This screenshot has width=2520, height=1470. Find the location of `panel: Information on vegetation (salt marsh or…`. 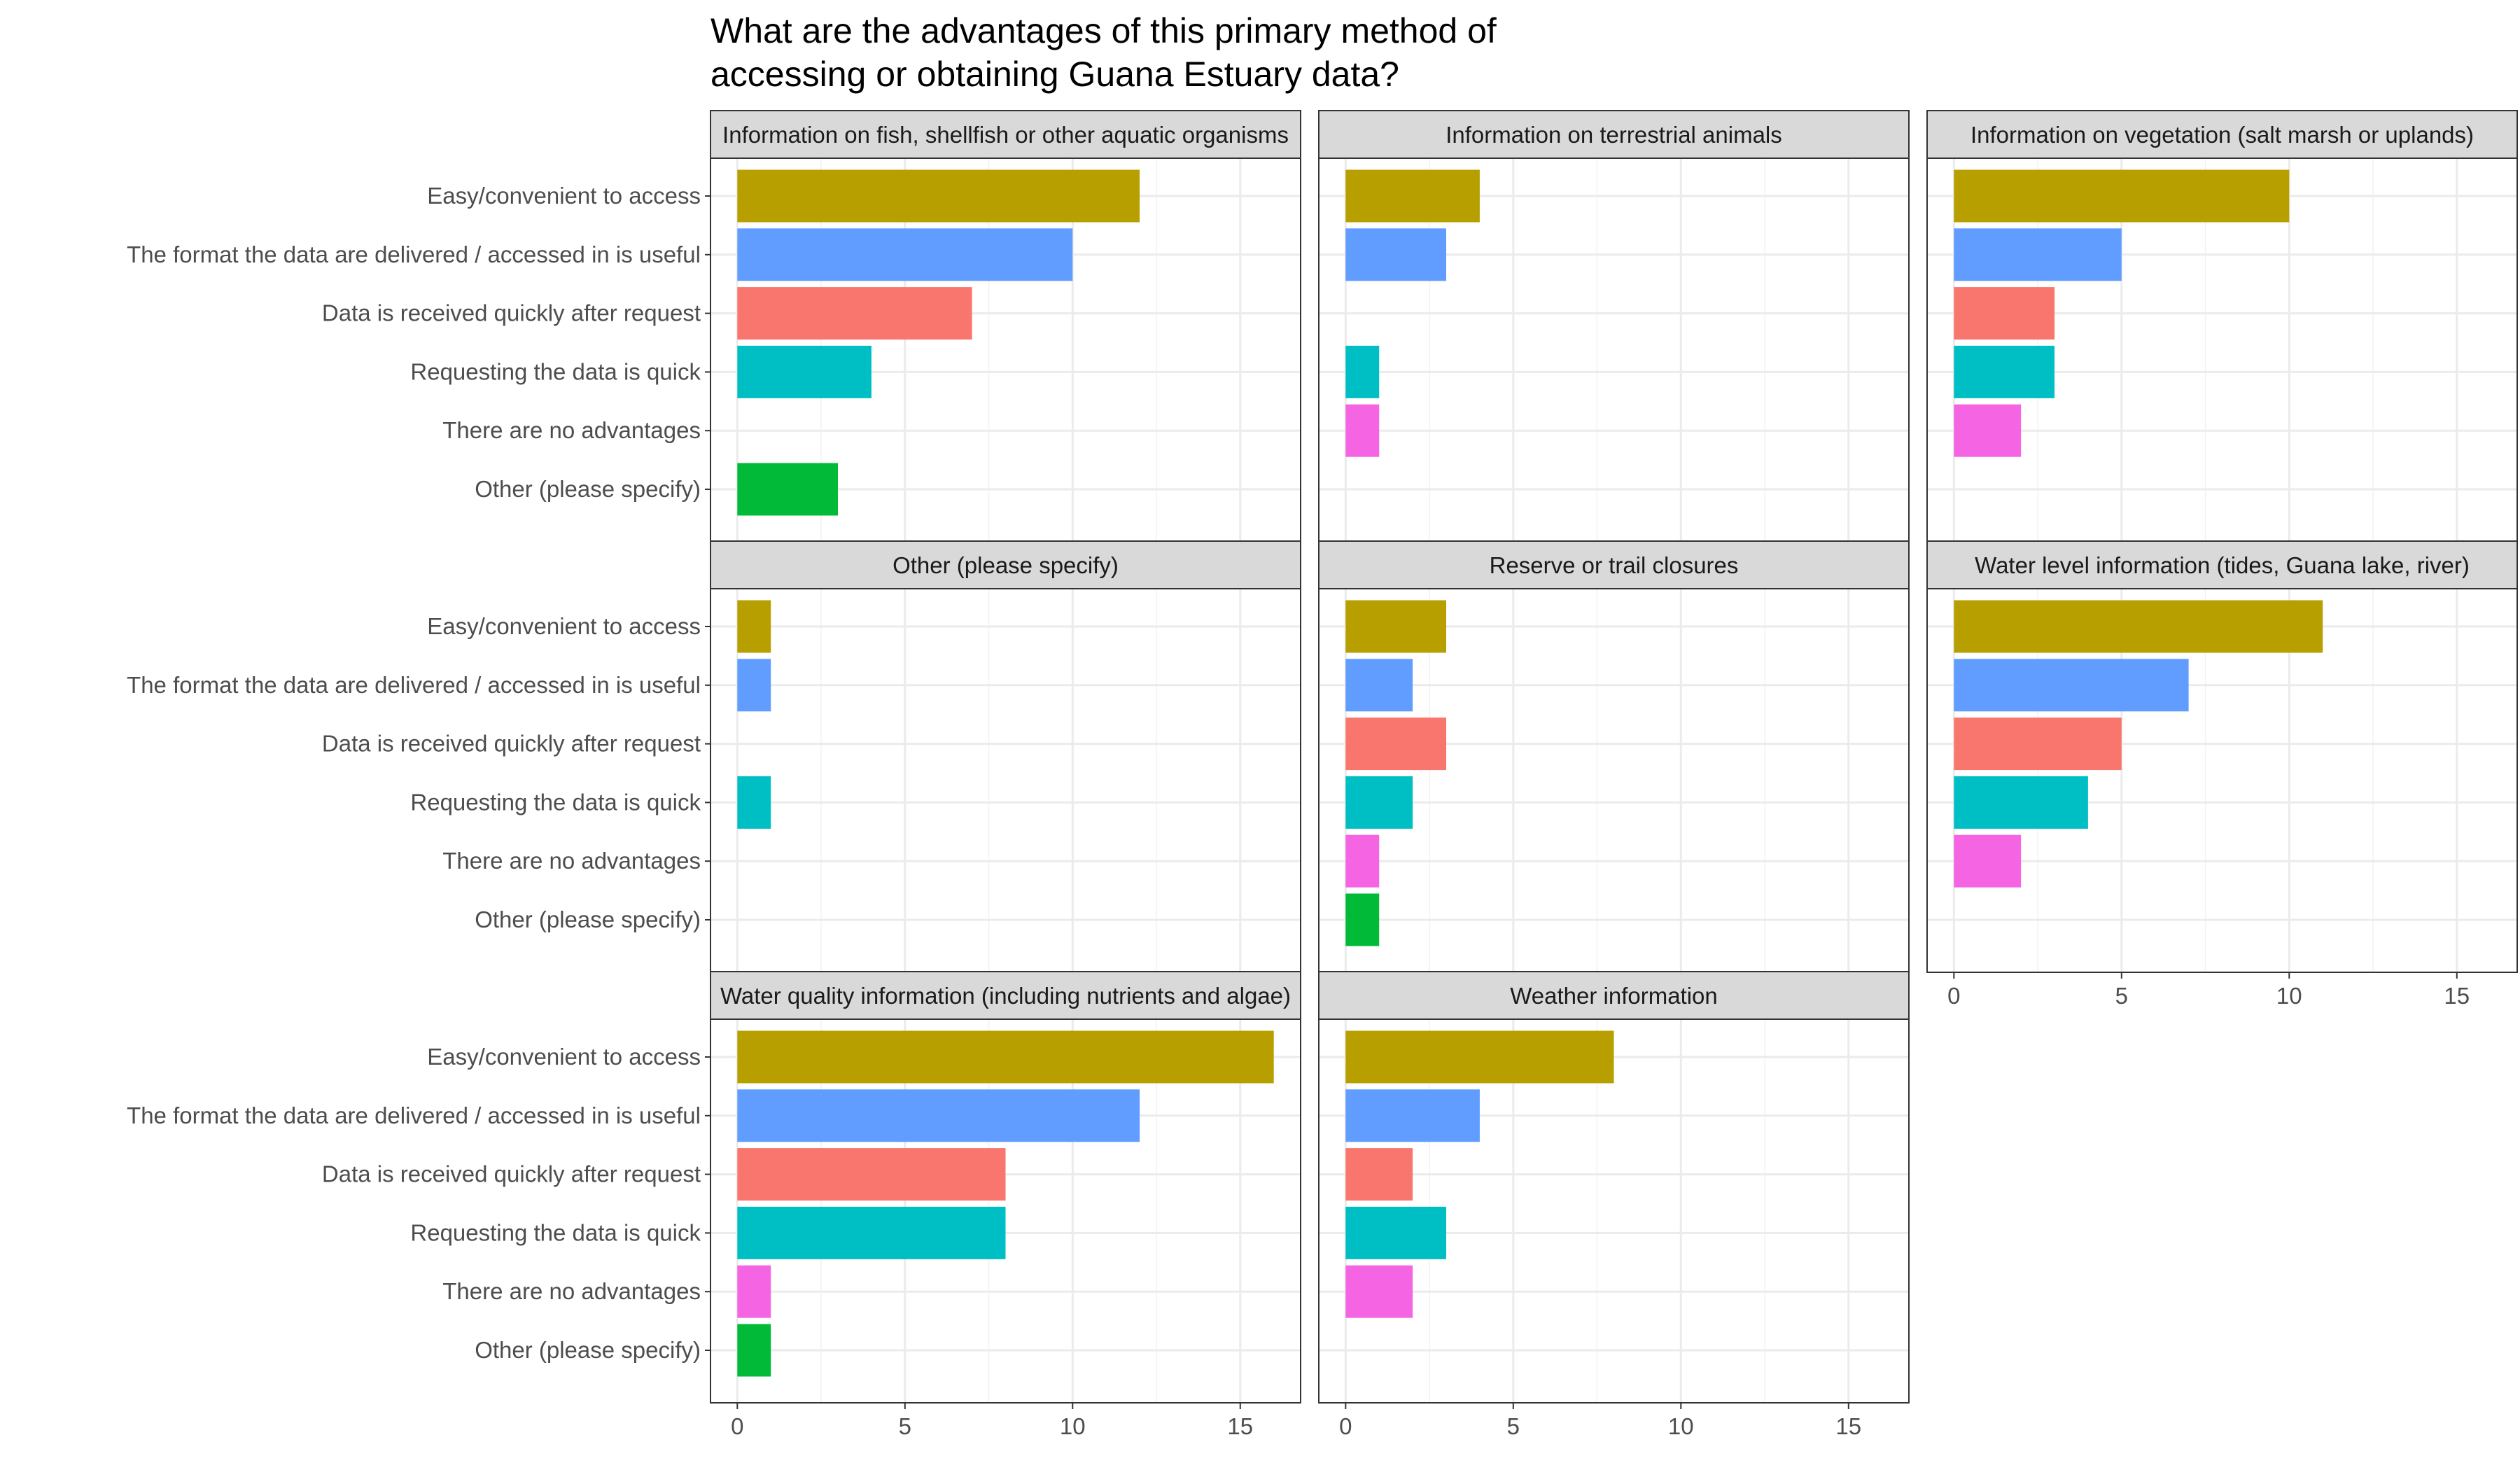

panel: Information on vegetation (salt marsh or… is located at coordinates (2222, 326).